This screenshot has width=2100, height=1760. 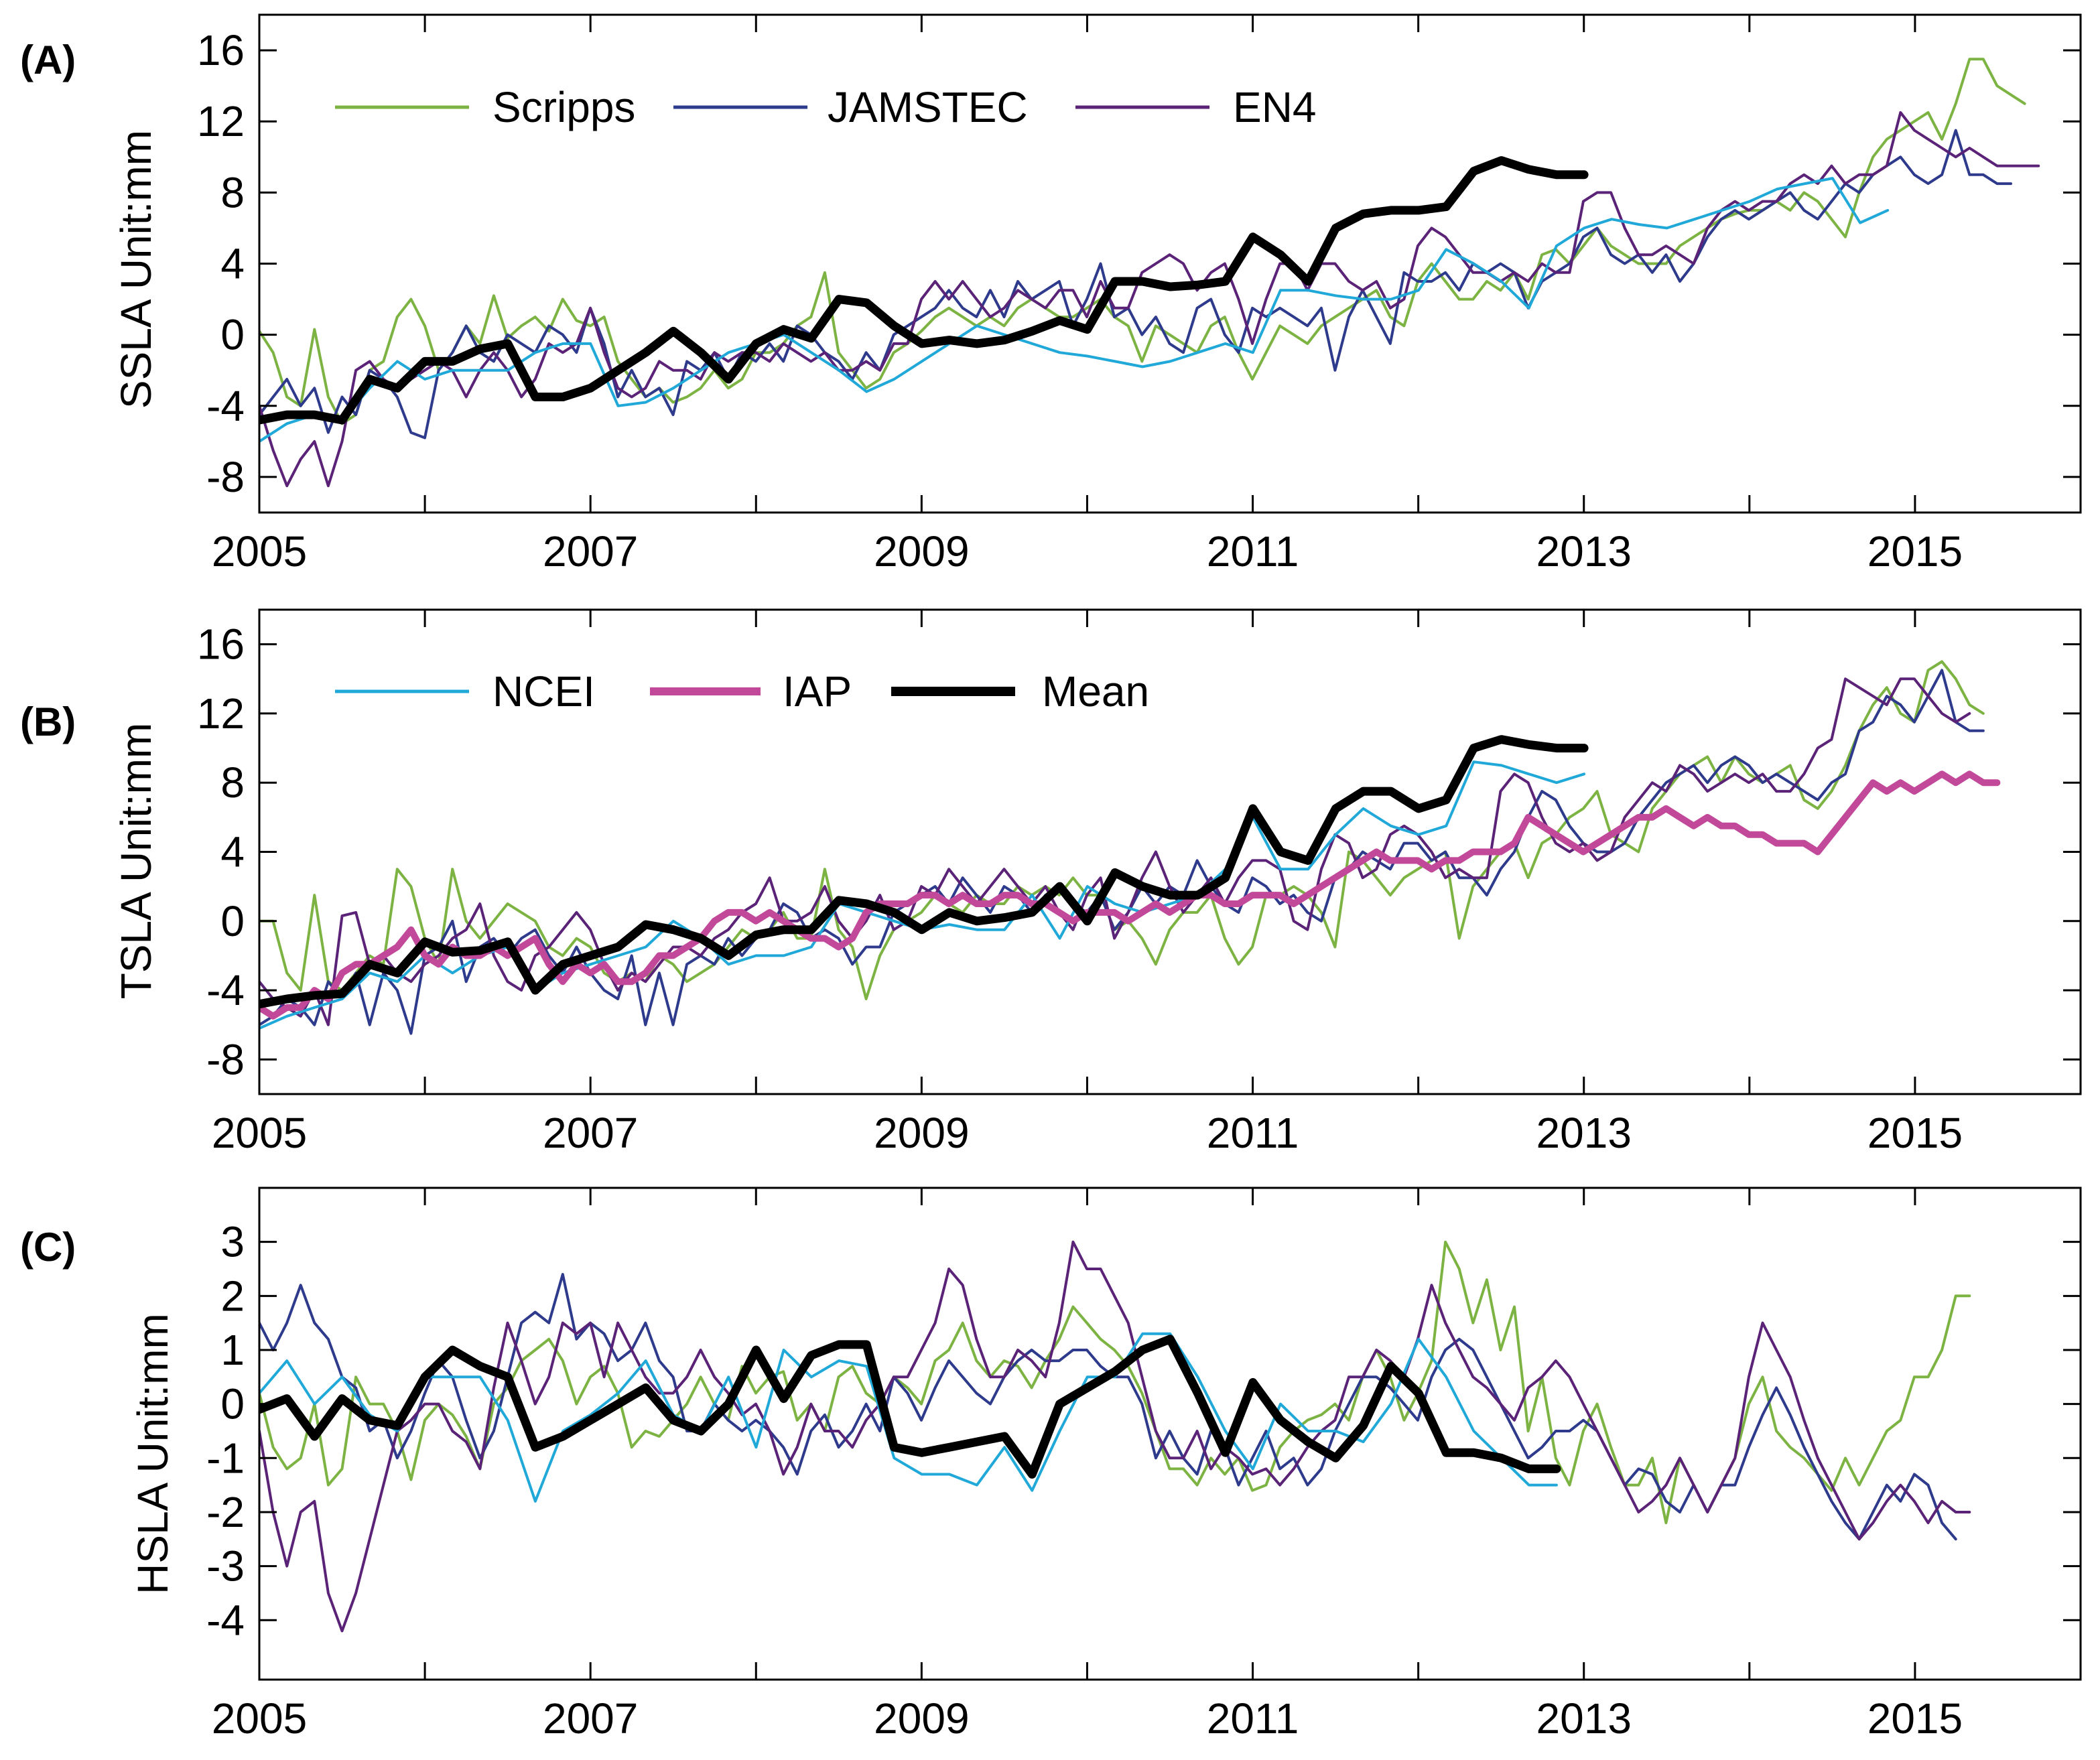 I want to click on legend-label: NCEI, so click(x=544, y=692).